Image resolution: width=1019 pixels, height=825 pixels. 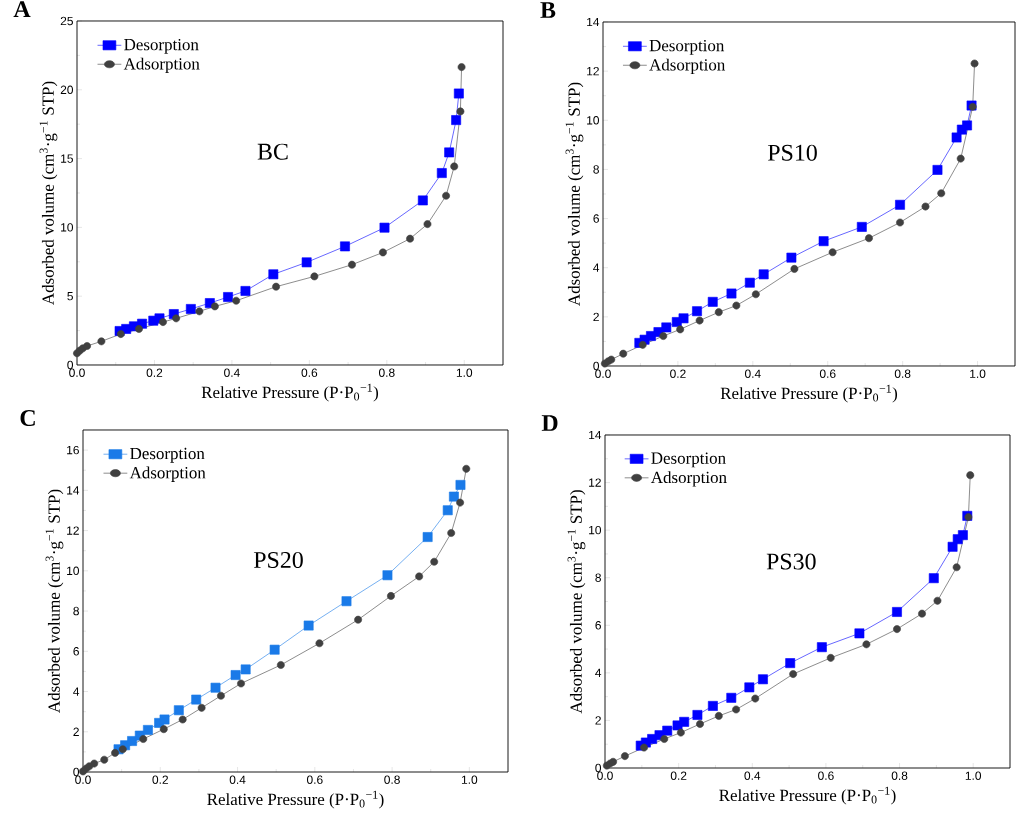 I want to click on annotation: BC, so click(x=272, y=151).